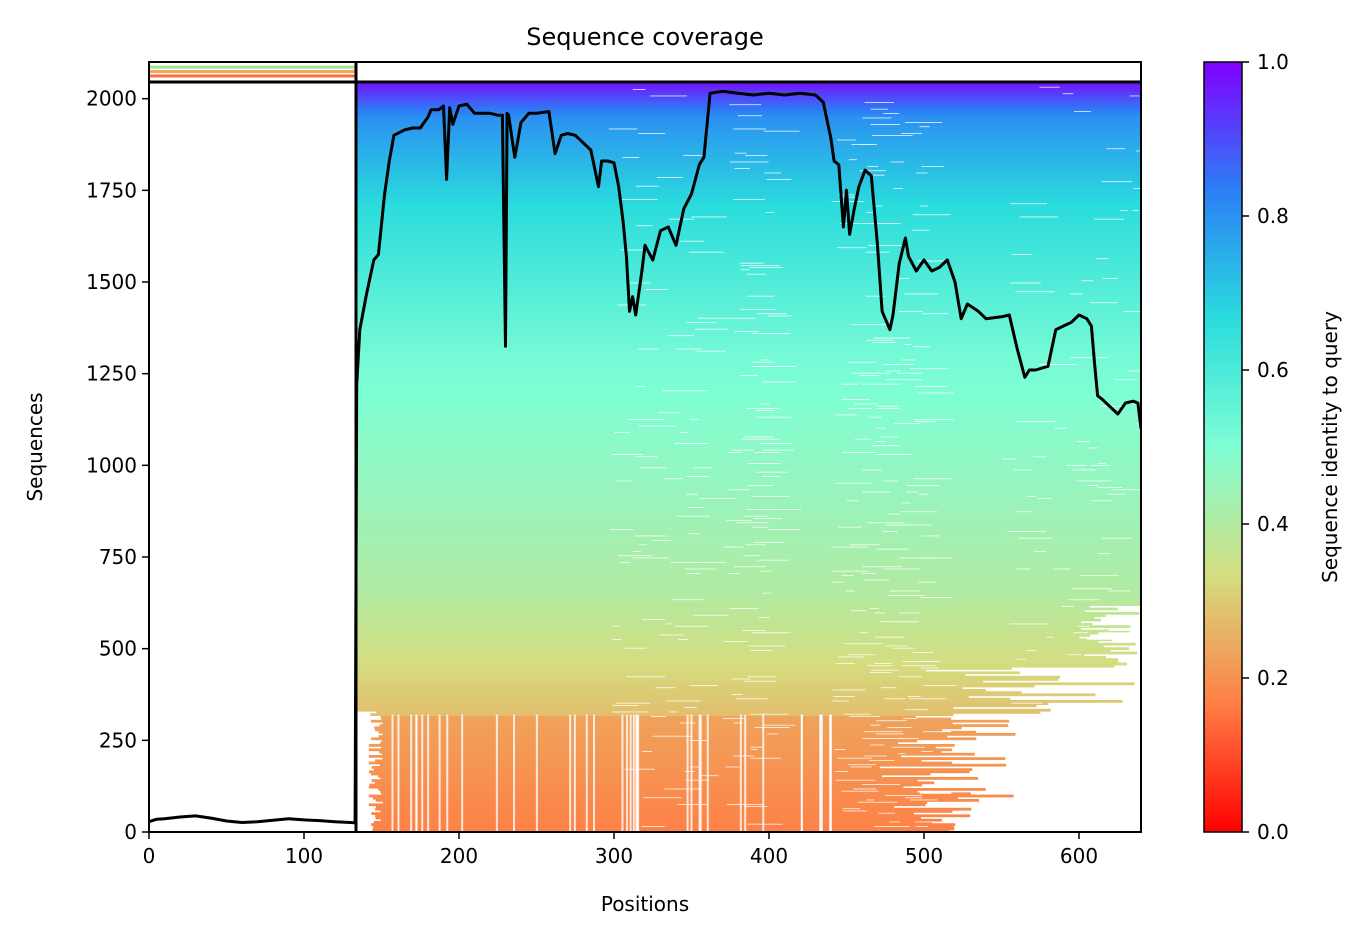  I want to click on x-tick-label: 500, so click(924, 856).